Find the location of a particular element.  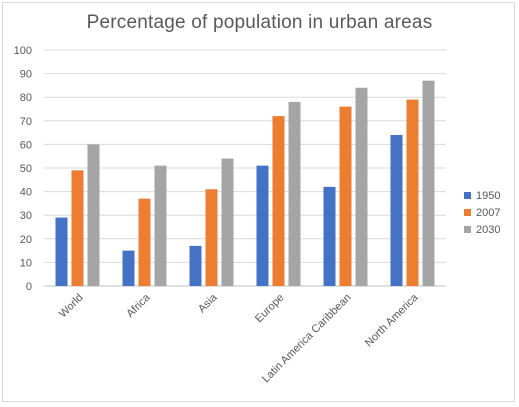

bar-2030-north-america is located at coordinates (428, 183).